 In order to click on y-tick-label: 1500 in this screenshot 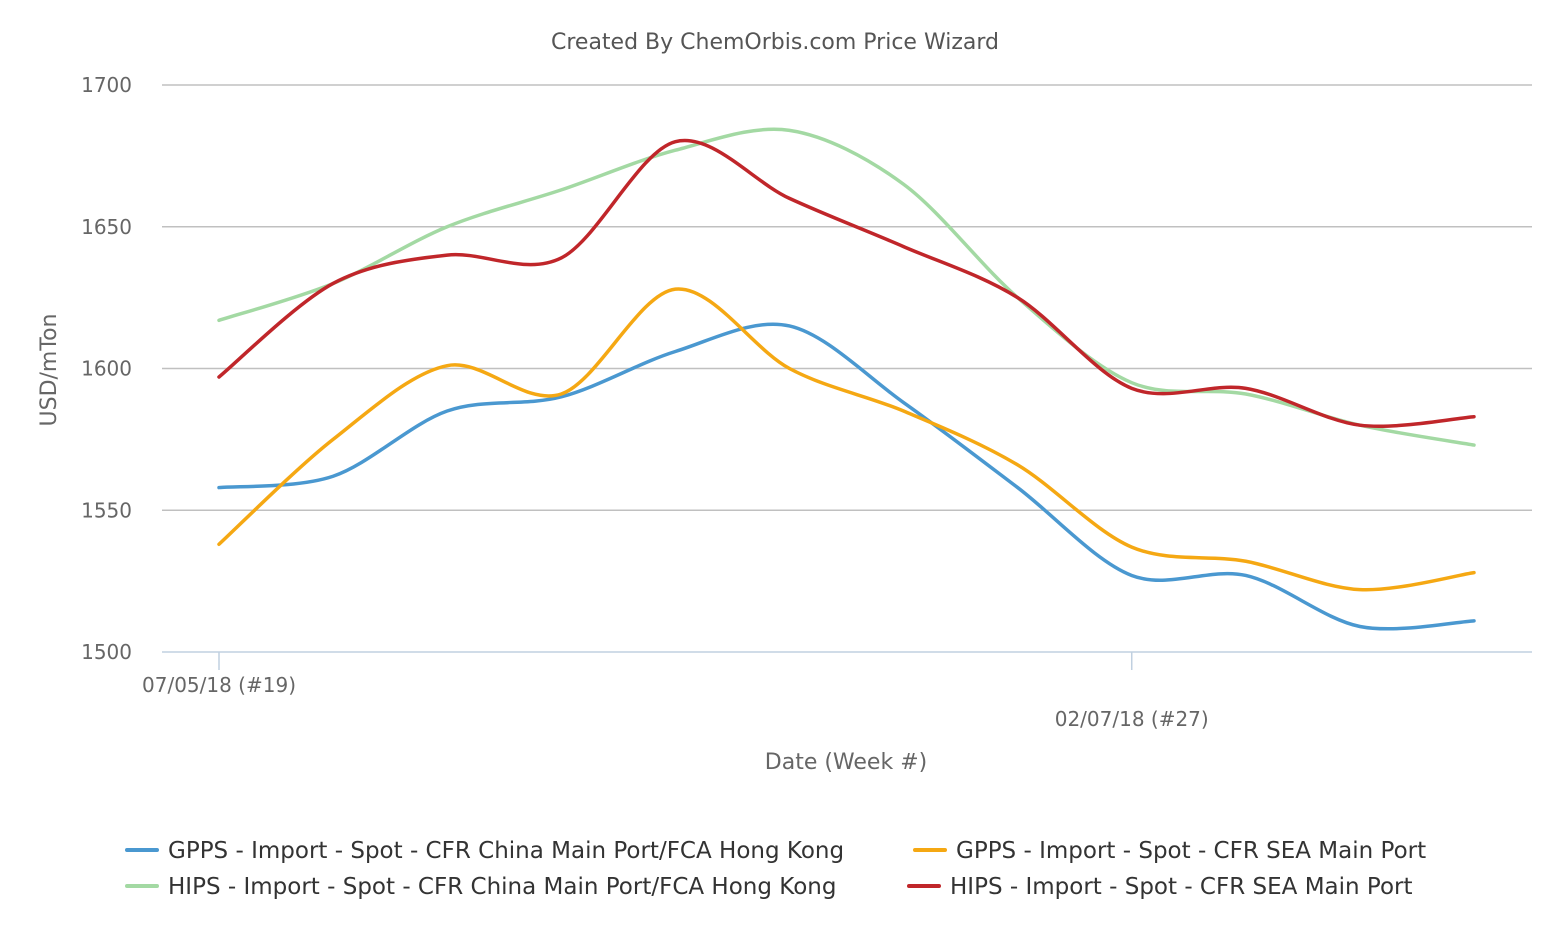, I will do `click(106, 652)`.